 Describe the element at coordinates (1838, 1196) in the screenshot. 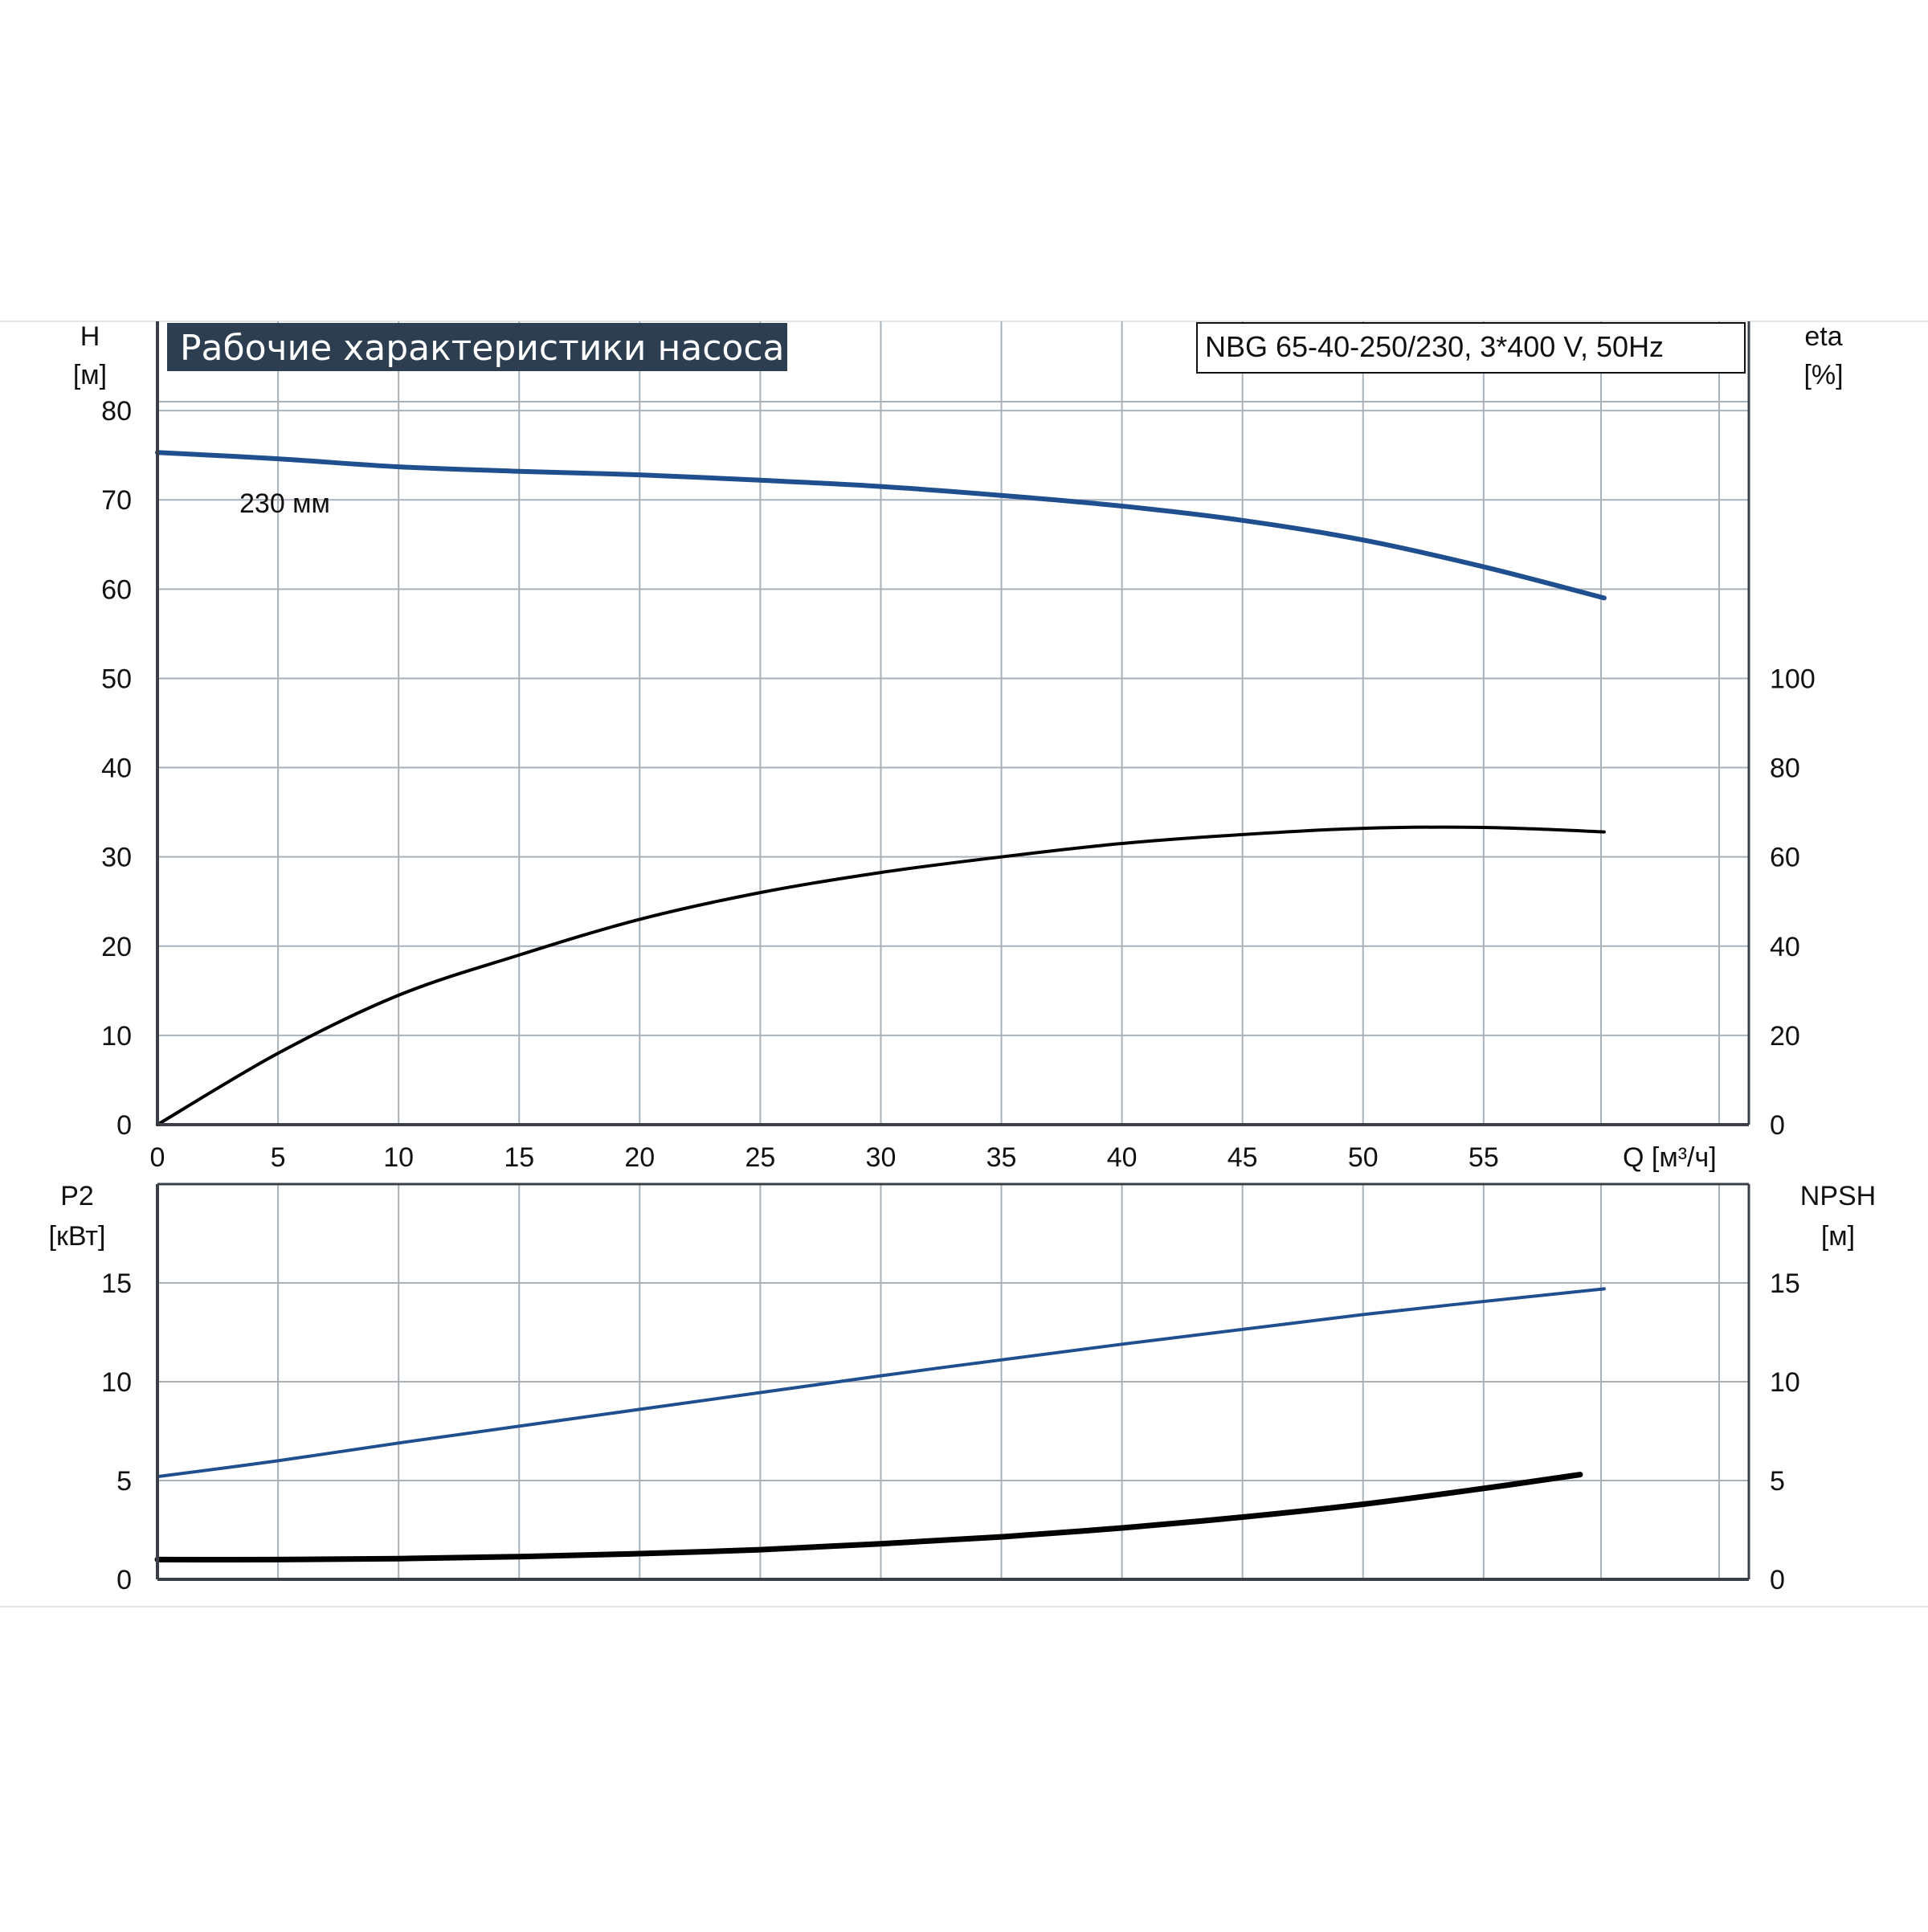

I see `bottom-right-axis-title: NPSH` at that location.